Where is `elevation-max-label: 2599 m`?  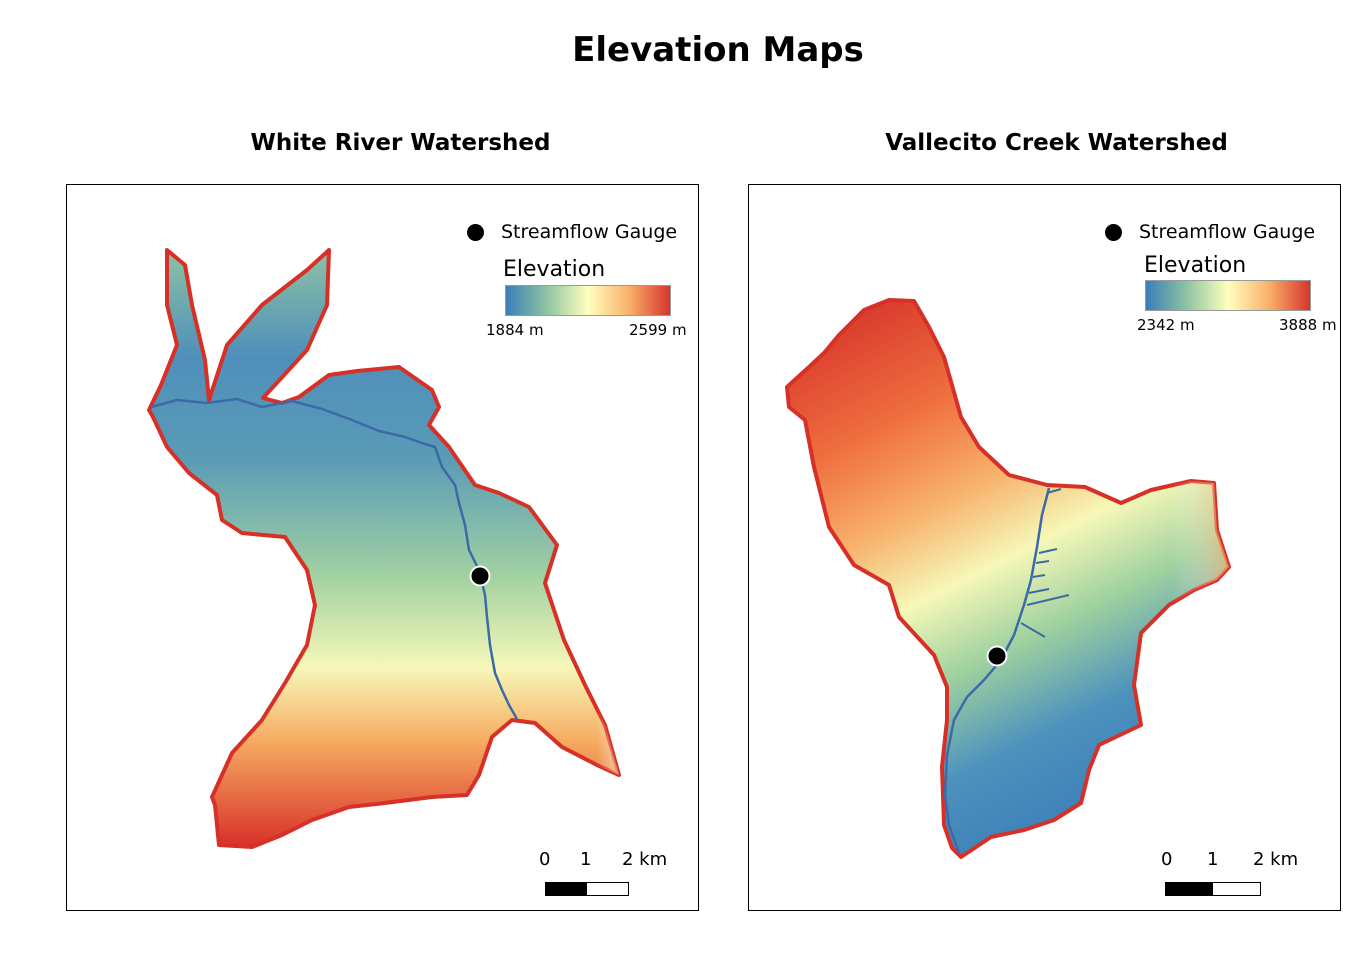 elevation-max-label: 2599 m is located at coordinates (658, 330).